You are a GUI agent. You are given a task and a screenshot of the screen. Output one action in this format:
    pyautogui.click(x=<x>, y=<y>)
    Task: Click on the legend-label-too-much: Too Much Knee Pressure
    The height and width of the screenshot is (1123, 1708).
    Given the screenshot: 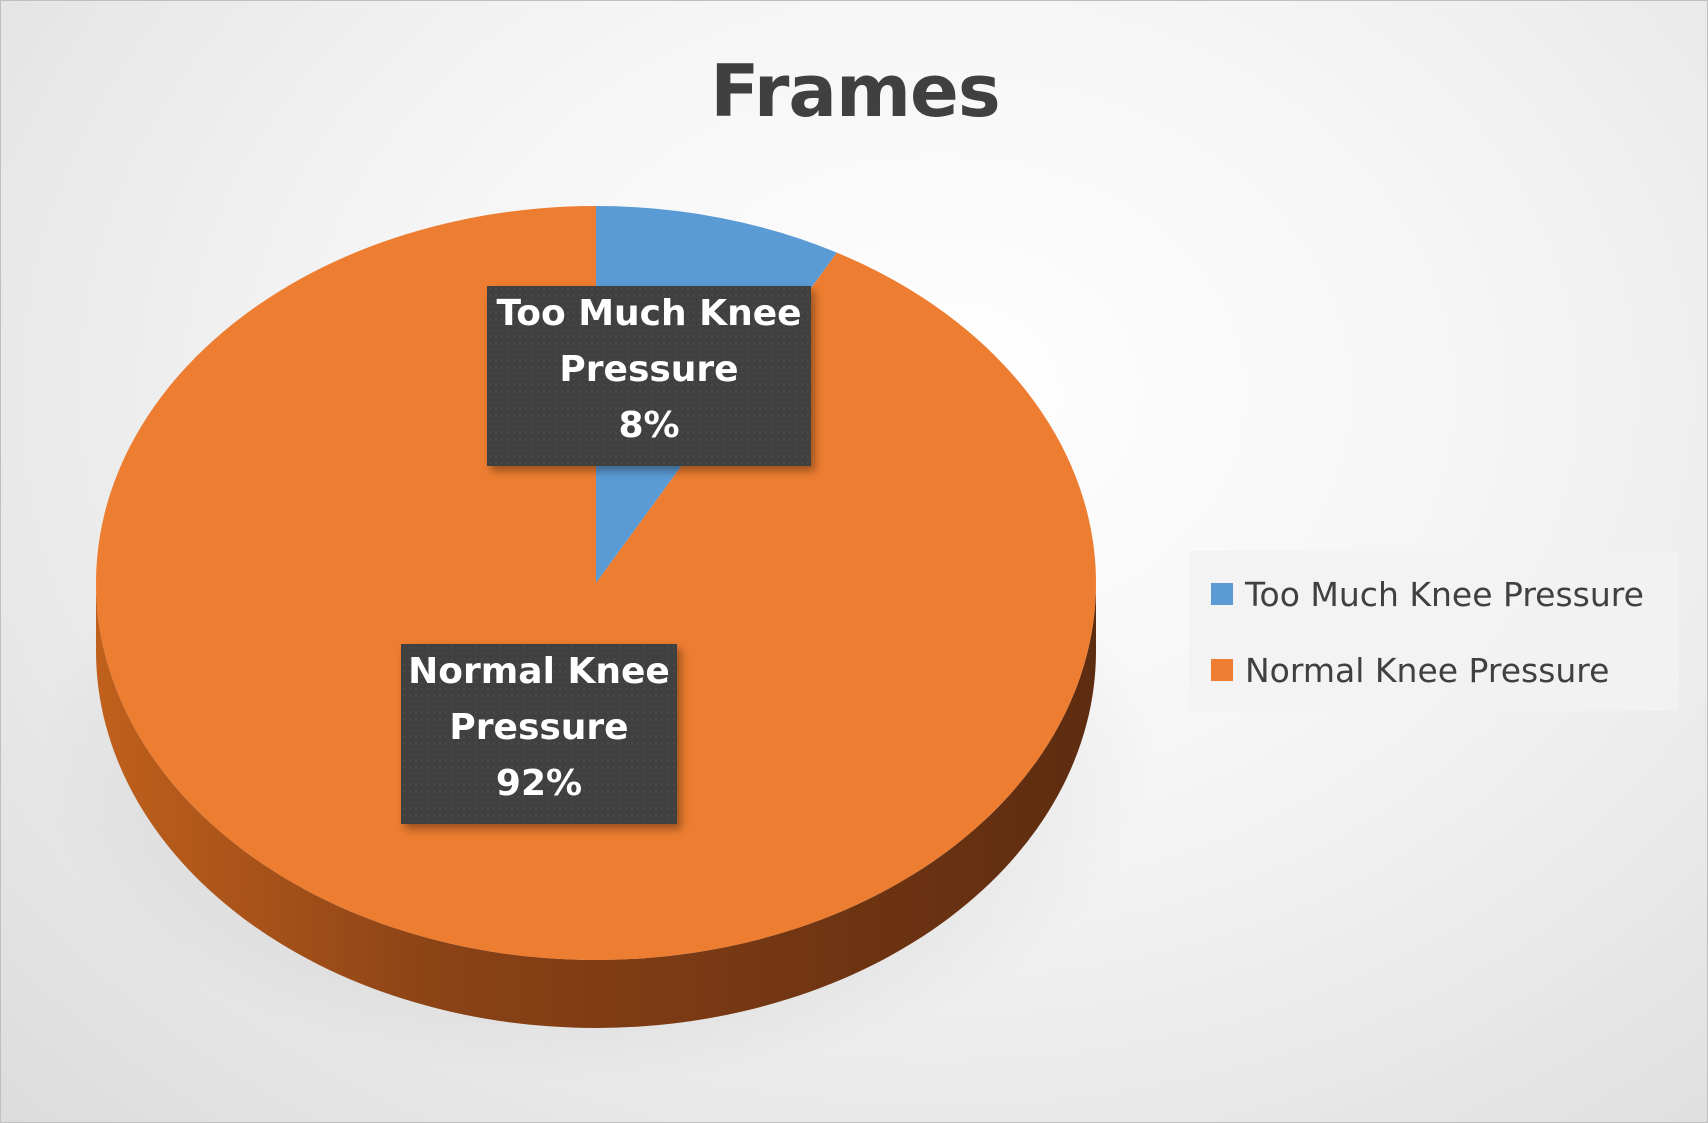 What is the action you would take?
    pyautogui.click(x=1444, y=594)
    